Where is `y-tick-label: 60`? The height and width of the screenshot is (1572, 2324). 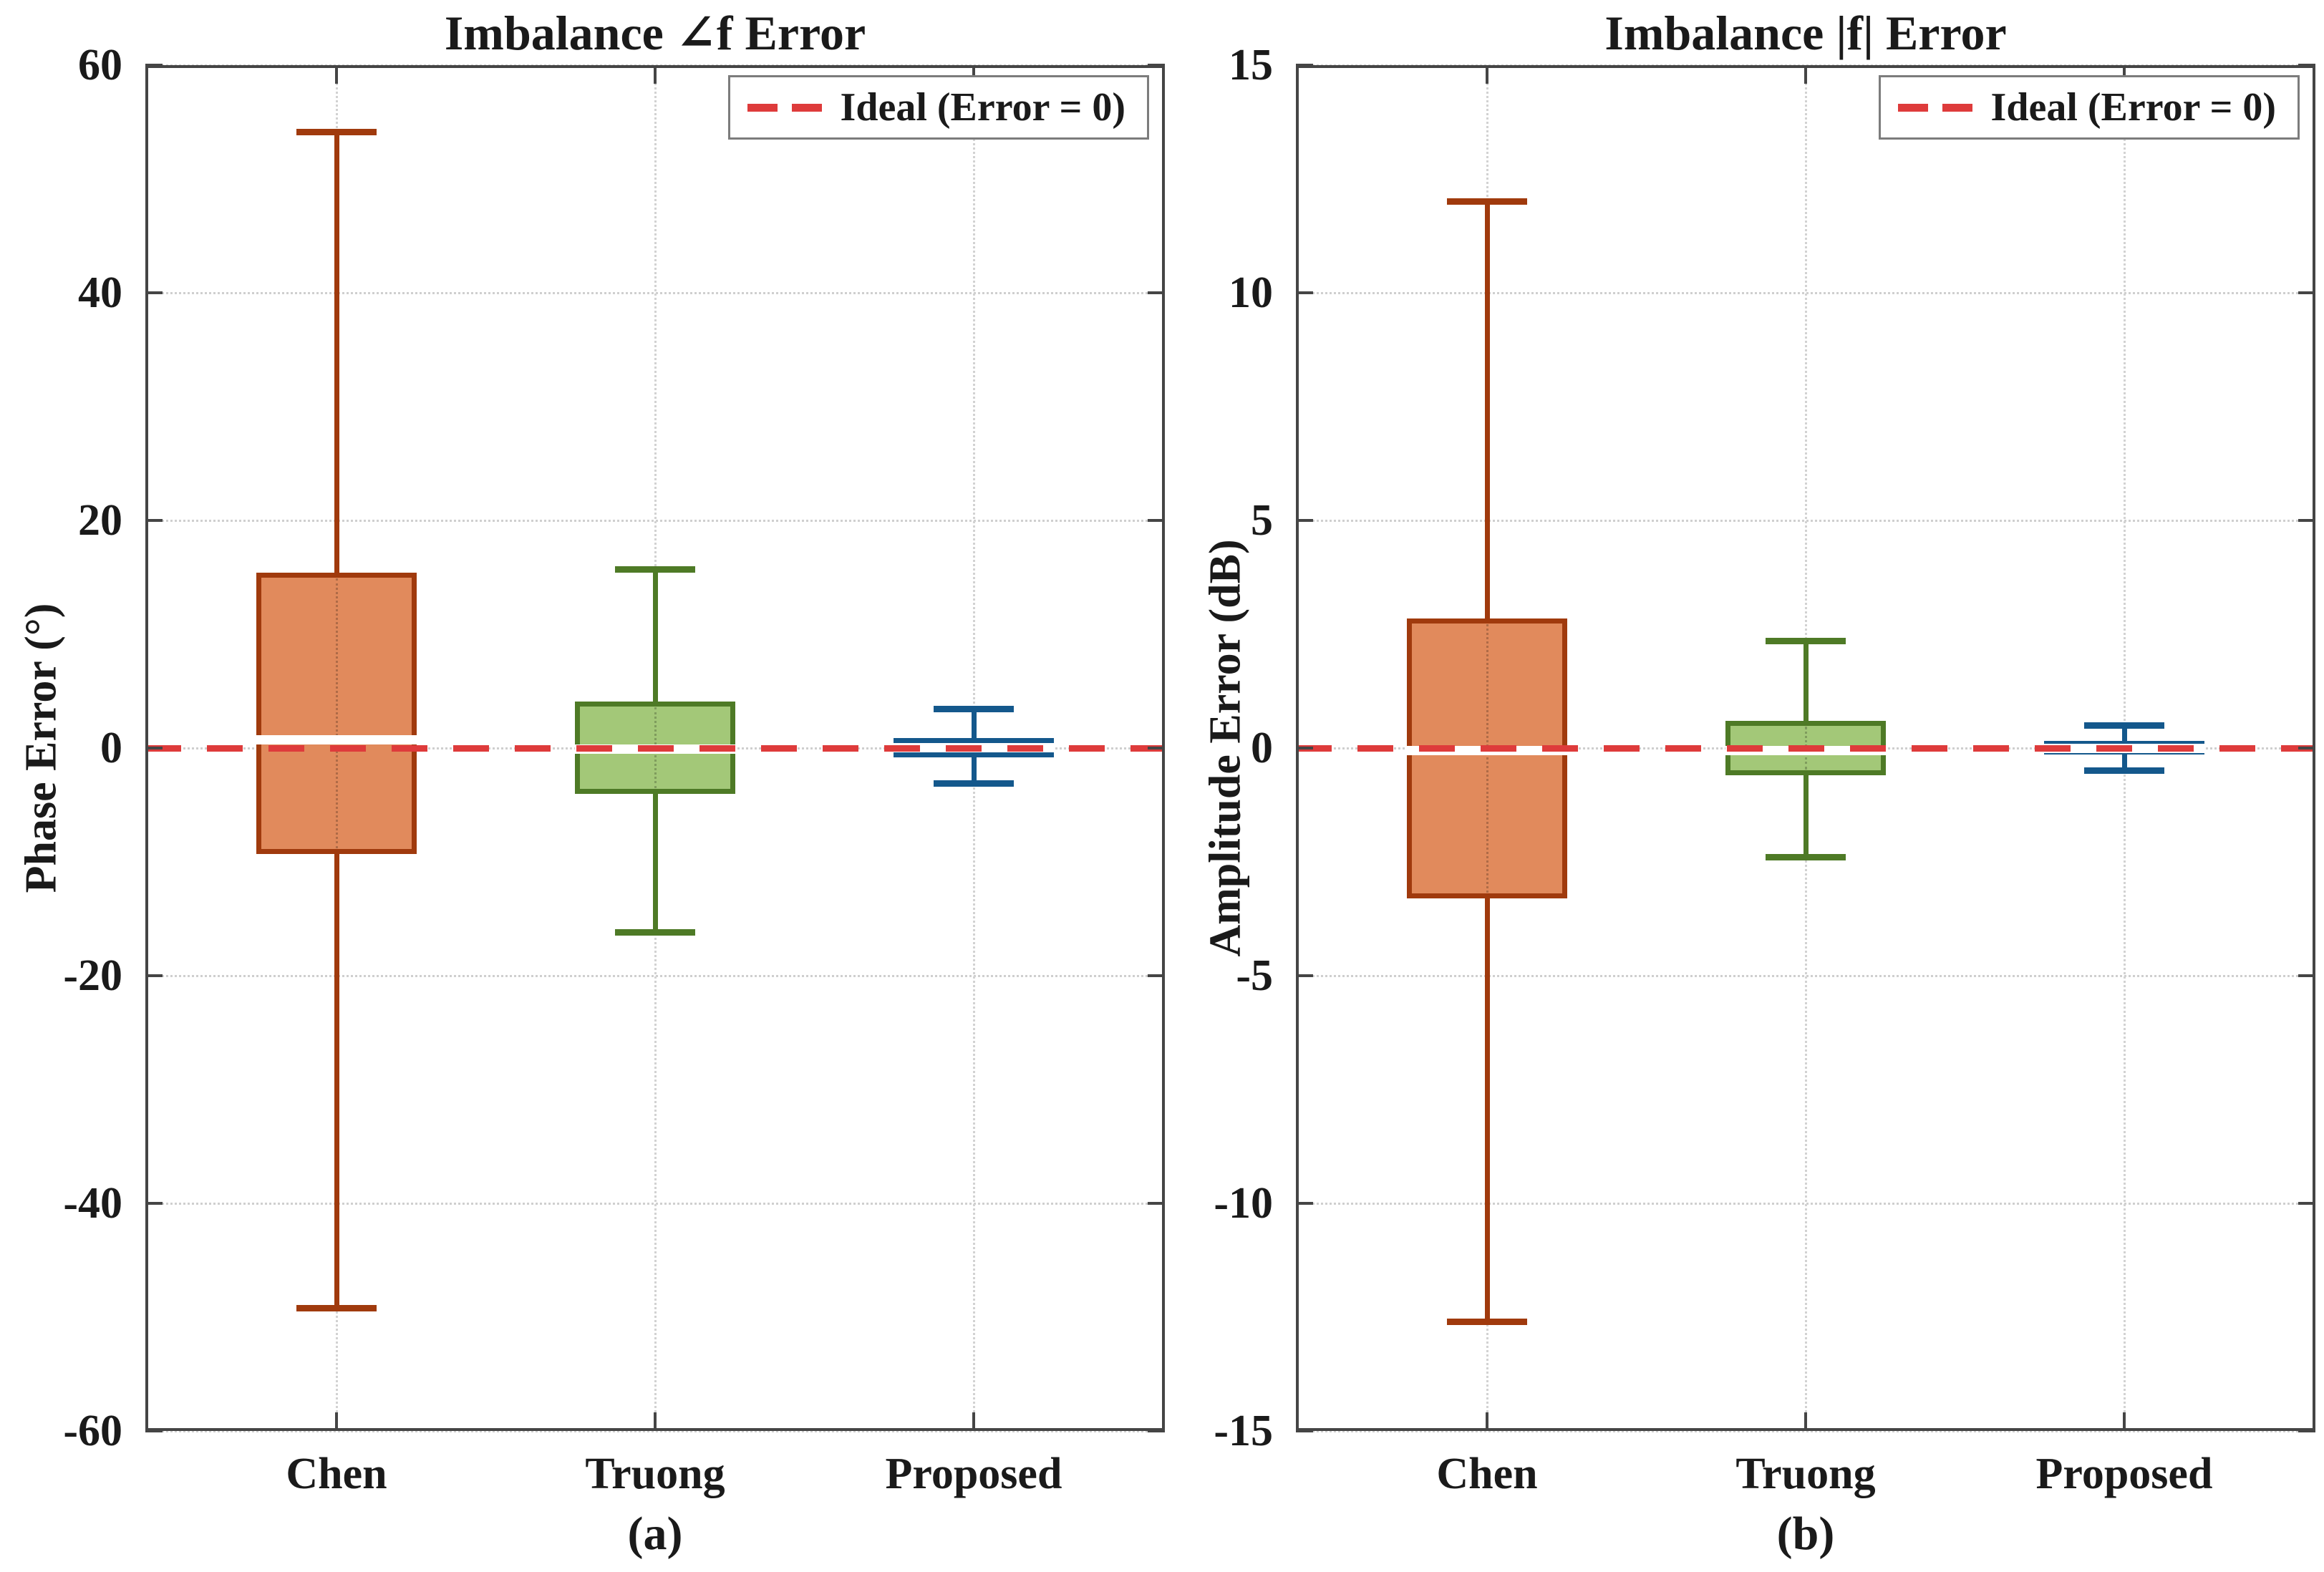 y-tick-label: 60 is located at coordinates (100, 65).